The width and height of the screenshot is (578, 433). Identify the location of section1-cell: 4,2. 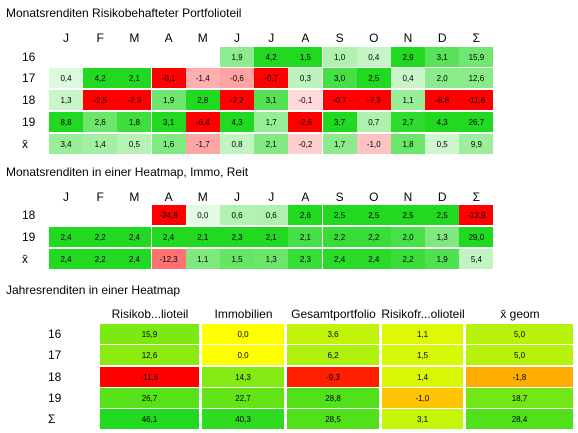
(100, 78).